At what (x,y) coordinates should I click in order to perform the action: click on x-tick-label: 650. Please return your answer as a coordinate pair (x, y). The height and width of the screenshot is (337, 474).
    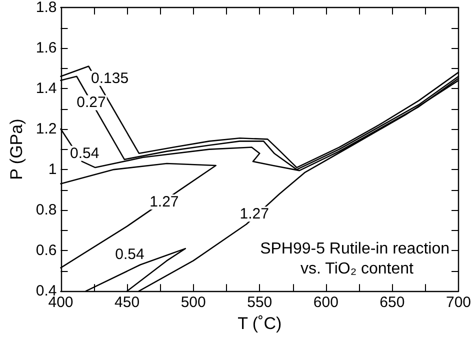
    Looking at the image, I should click on (392, 303).